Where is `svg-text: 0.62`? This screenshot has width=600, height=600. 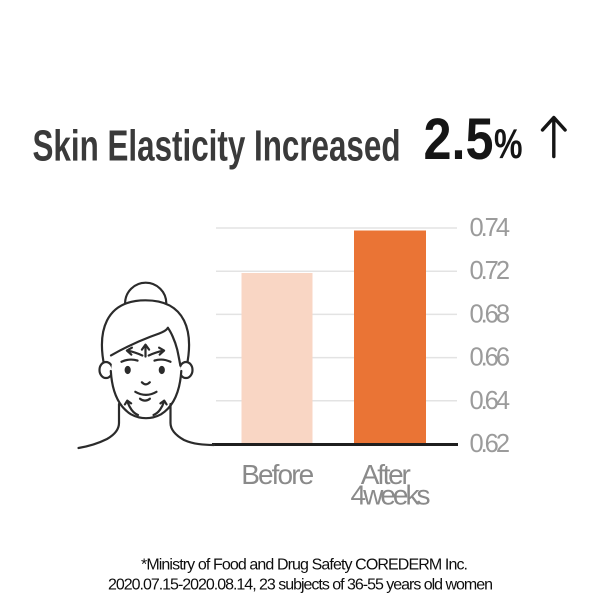
svg-text: 0.62 is located at coordinates (490, 444).